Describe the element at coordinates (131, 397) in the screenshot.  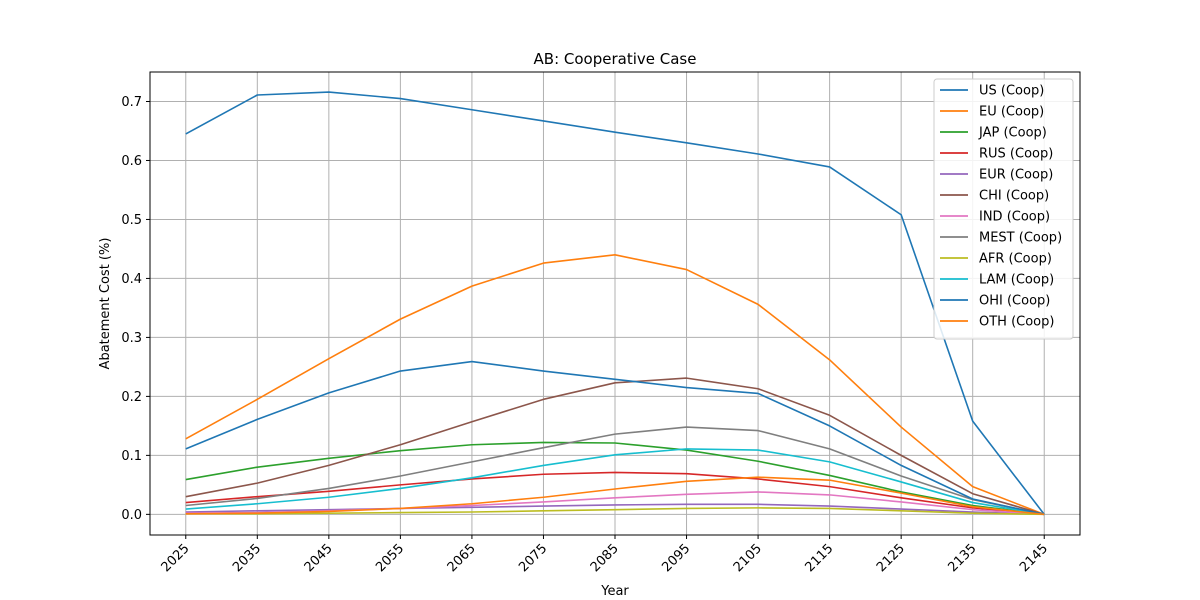
I see `y-tick-label: 0.2` at that location.